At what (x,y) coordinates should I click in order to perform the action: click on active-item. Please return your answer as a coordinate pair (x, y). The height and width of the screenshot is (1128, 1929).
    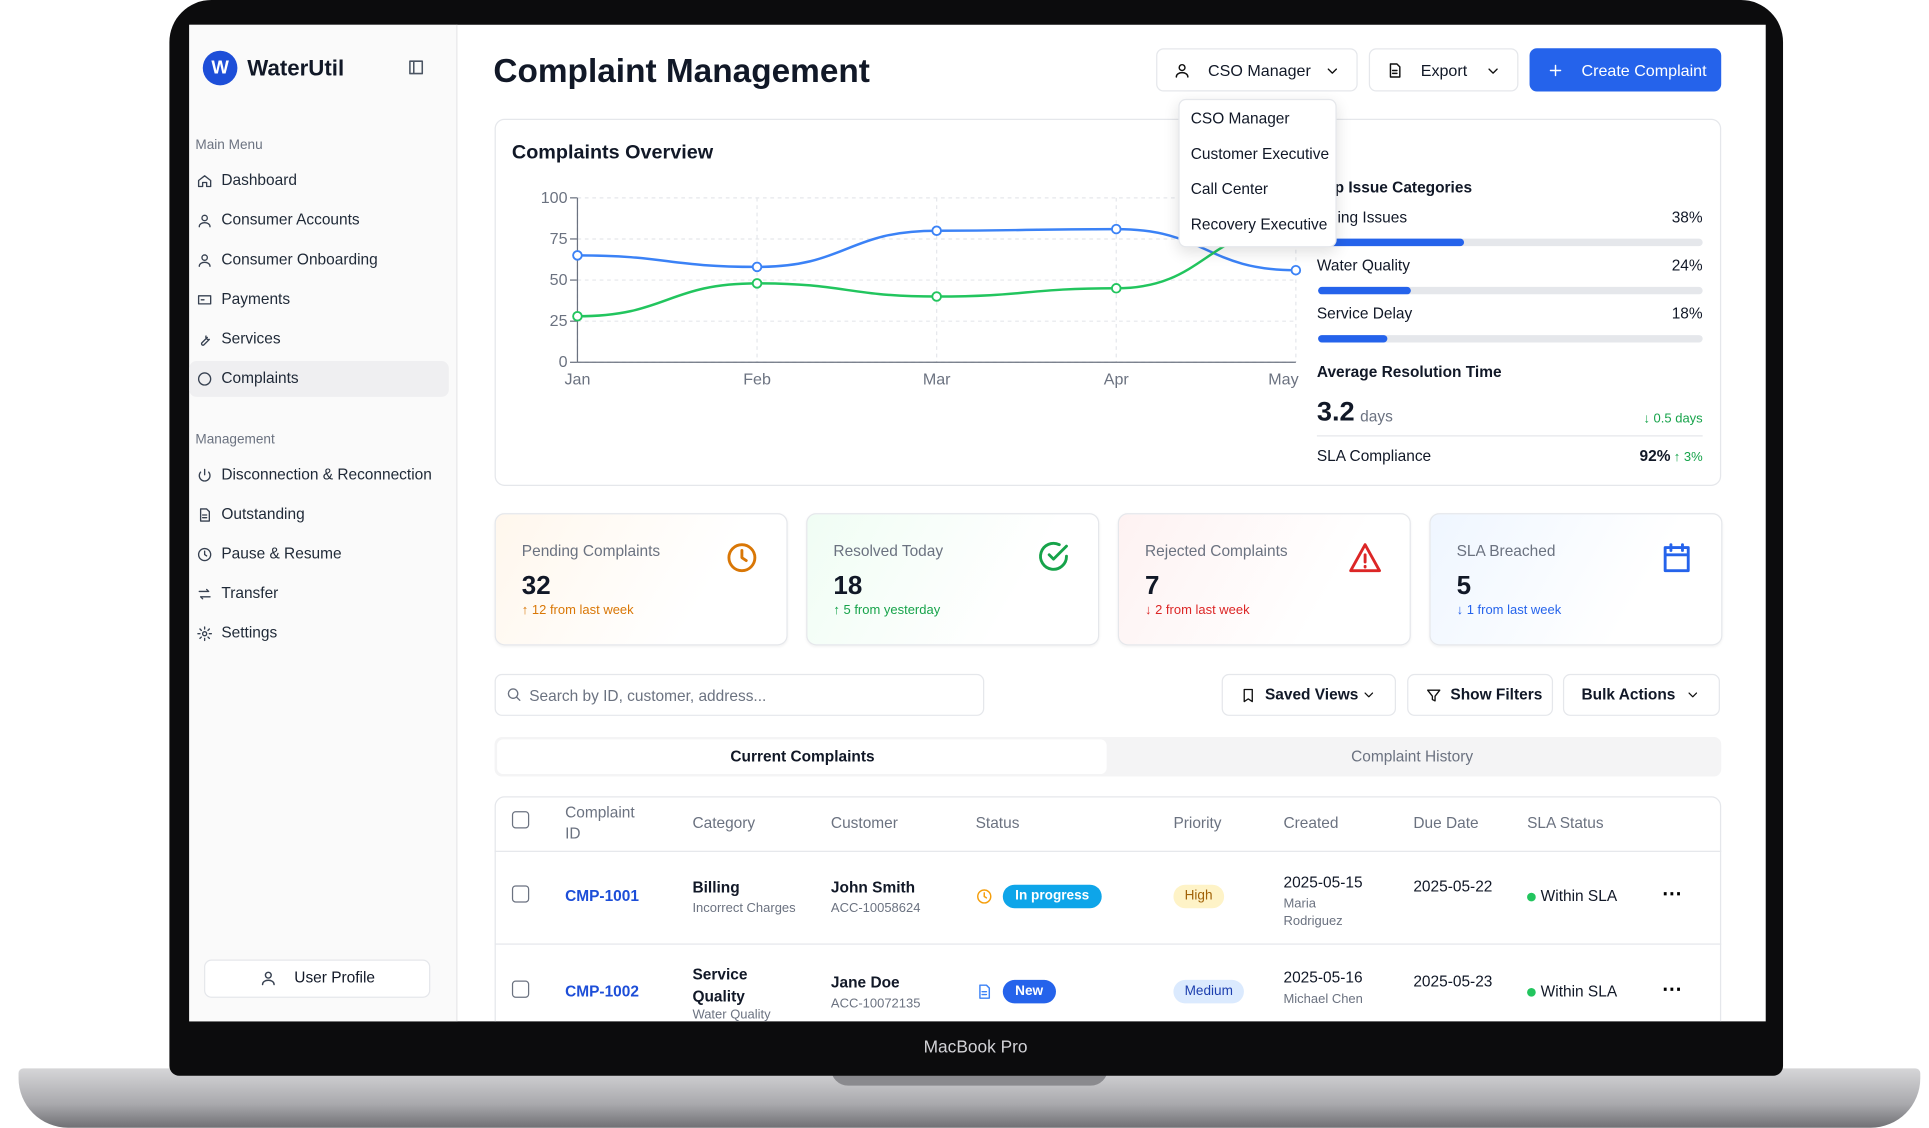
    Looking at the image, I should click on (319, 379).